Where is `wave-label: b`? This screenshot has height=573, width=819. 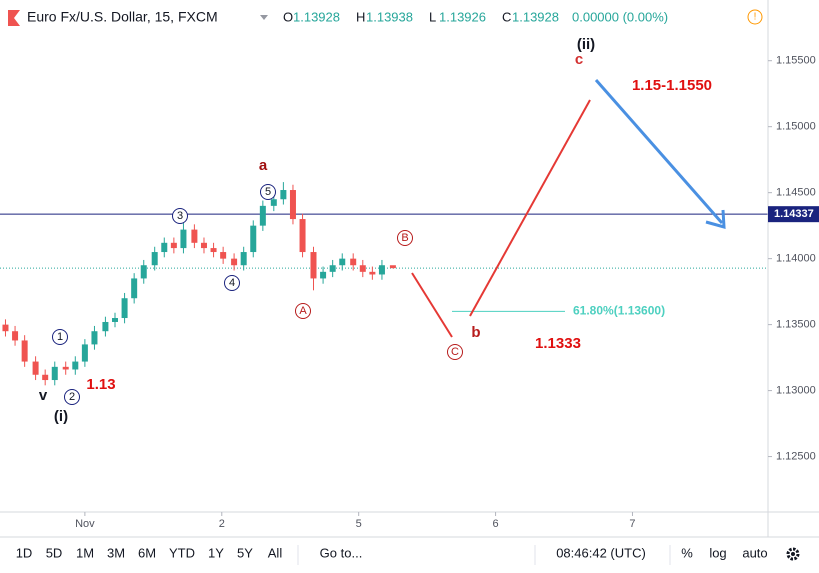 wave-label: b is located at coordinates (475, 332).